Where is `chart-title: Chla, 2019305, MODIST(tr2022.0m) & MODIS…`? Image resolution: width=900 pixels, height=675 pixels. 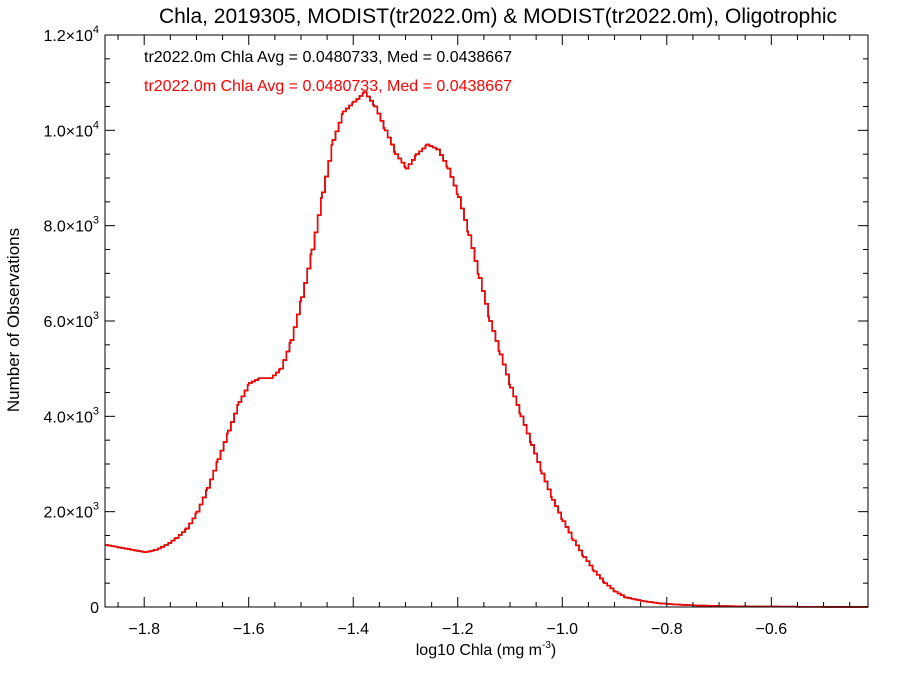
chart-title: Chla, 2019305, MODIST(tr2022.0m) & MODIS… is located at coordinates (498, 16).